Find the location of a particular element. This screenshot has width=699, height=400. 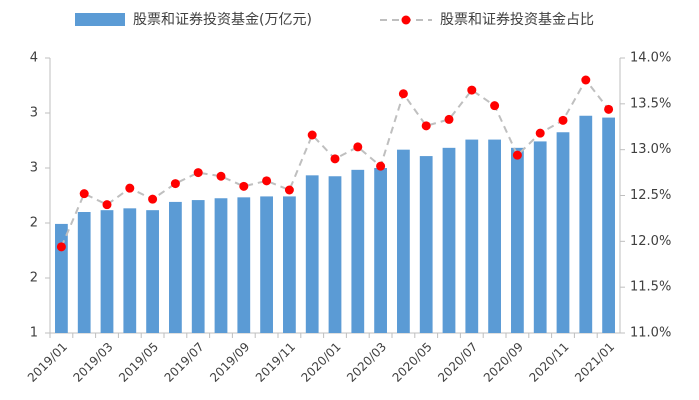

x-tick-label: 2021/01 is located at coordinates (594, 362).